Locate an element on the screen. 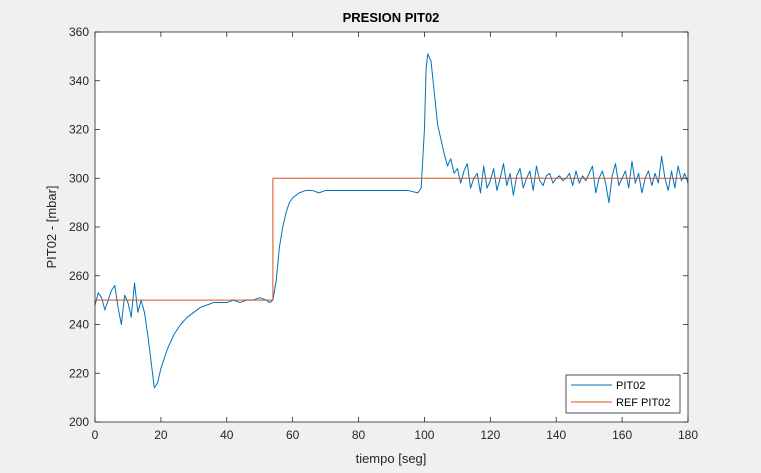 This screenshot has height=473, width=761. chart-title: PRESION PIT02 is located at coordinates (391, 17).